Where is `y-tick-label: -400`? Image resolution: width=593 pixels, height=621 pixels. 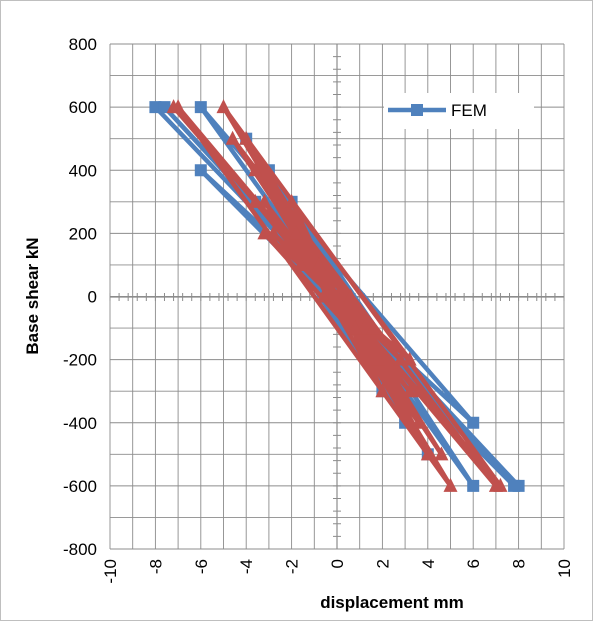 y-tick-label: -400 is located at coordinates (80, 423).